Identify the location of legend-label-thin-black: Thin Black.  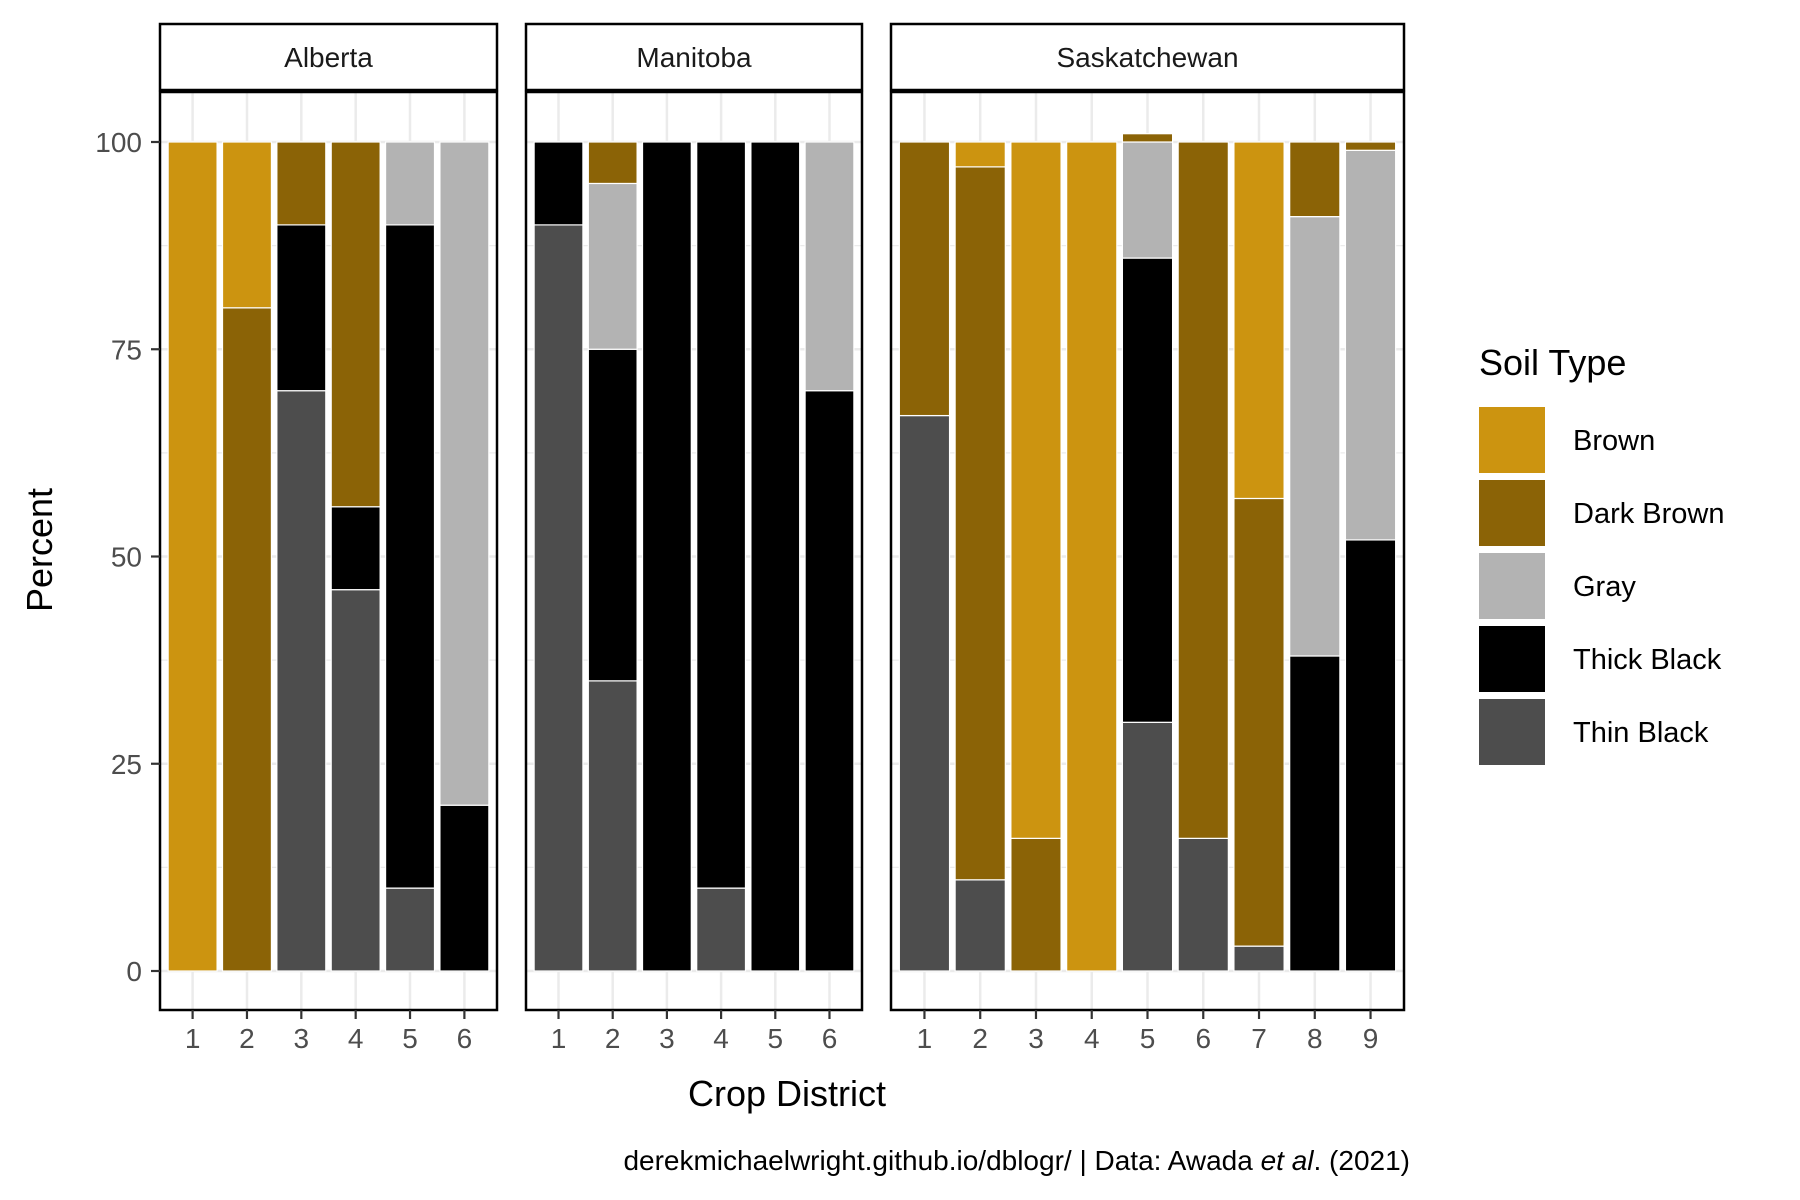
(1641, 733).